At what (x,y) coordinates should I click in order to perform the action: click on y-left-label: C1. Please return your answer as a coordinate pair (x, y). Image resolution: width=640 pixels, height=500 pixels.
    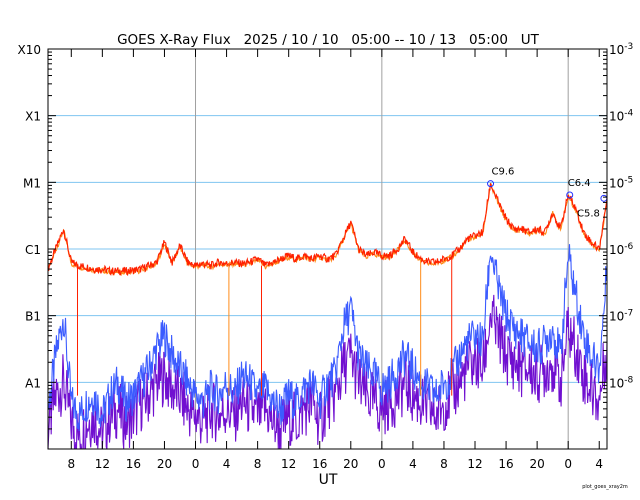
    Looking at the image, I should click on (33, 250).